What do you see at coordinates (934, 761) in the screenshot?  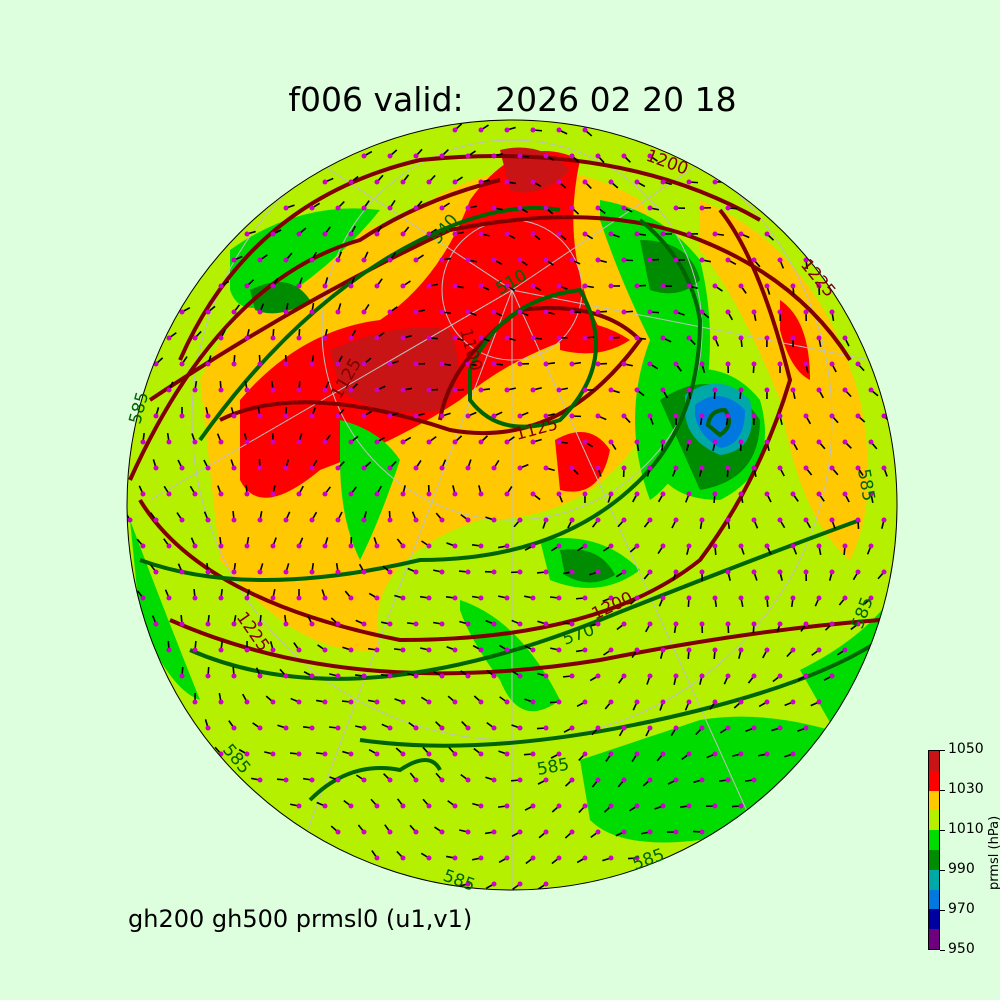 I see `colorbar-segment` at bounding box center [934, 761].